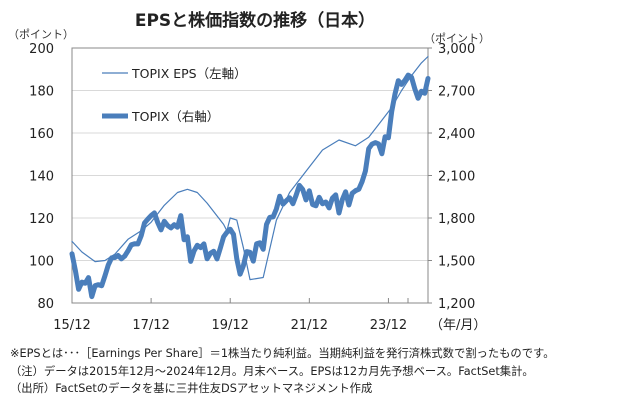 The width and height of the screenshot is (640, 410). Describe the element at coordinates (41, 49) in the screenshot. I see `left-tick-label: 200` at that location.